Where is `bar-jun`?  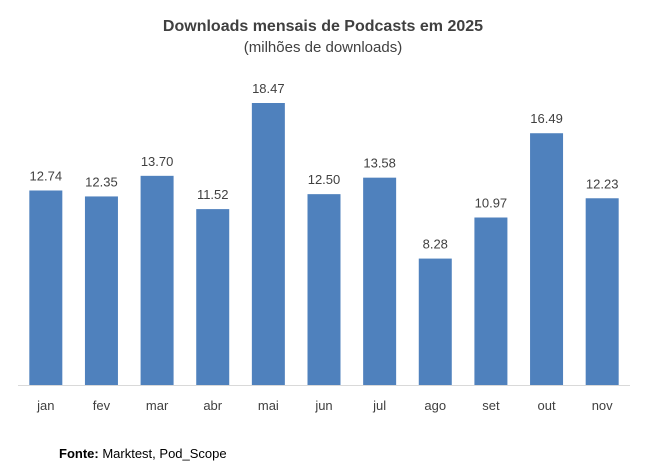 bar-jun is located at coordinates (324, 289).